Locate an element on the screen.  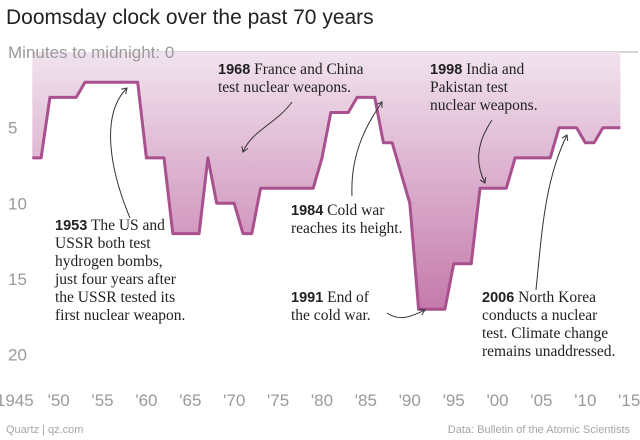
x-tick-label: '00 is located at coordinates (497, 400).